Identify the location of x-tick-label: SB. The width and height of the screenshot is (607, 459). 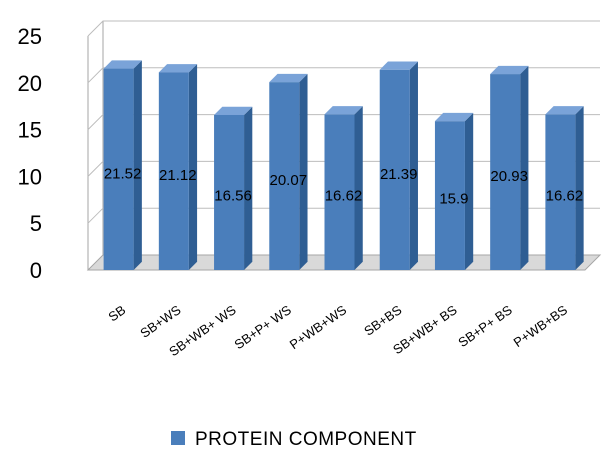
(117, 313).